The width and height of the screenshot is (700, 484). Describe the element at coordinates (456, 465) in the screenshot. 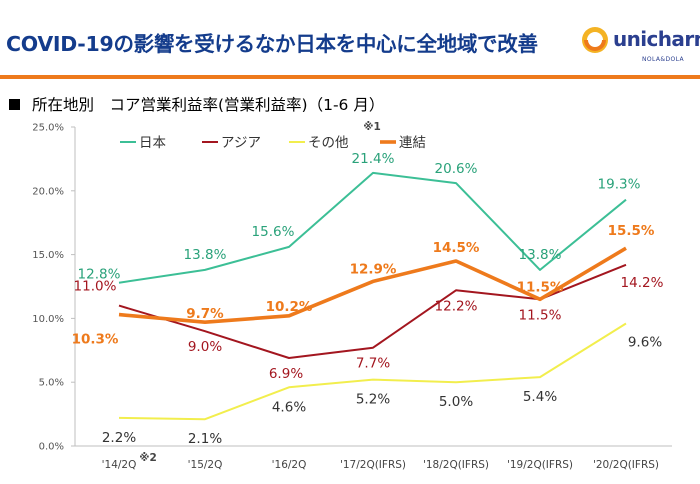

I see `x-tick-label: '18/2Q(IFRS)` at that location.